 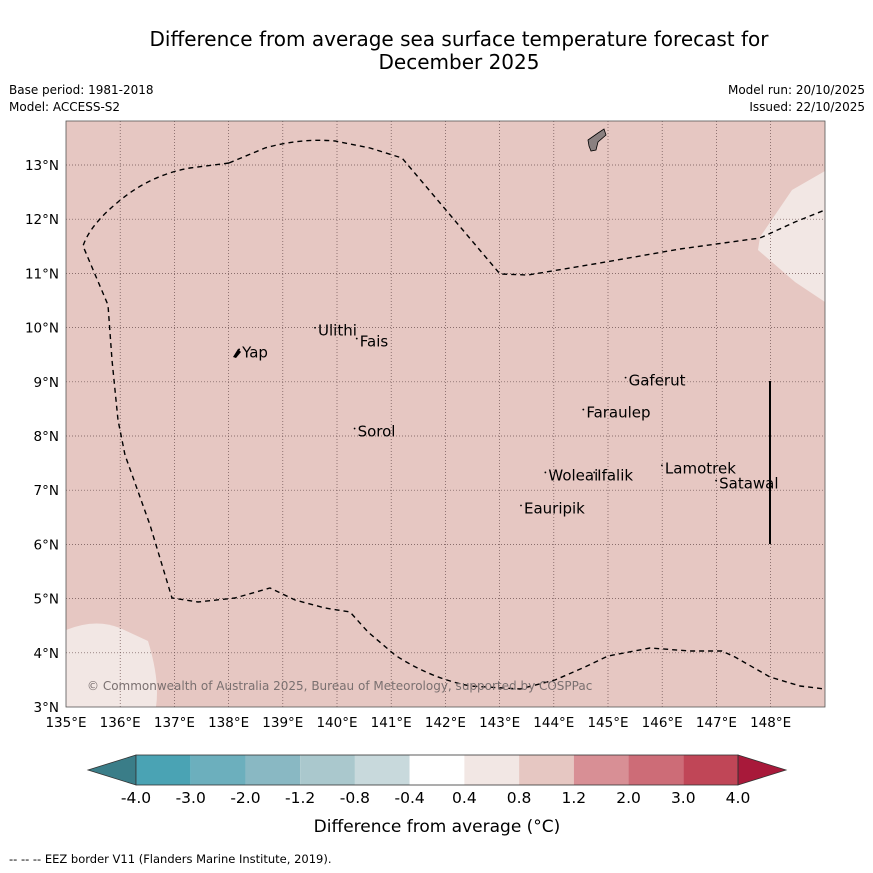 I want to click on guam-island, so click(x=597, y=140).